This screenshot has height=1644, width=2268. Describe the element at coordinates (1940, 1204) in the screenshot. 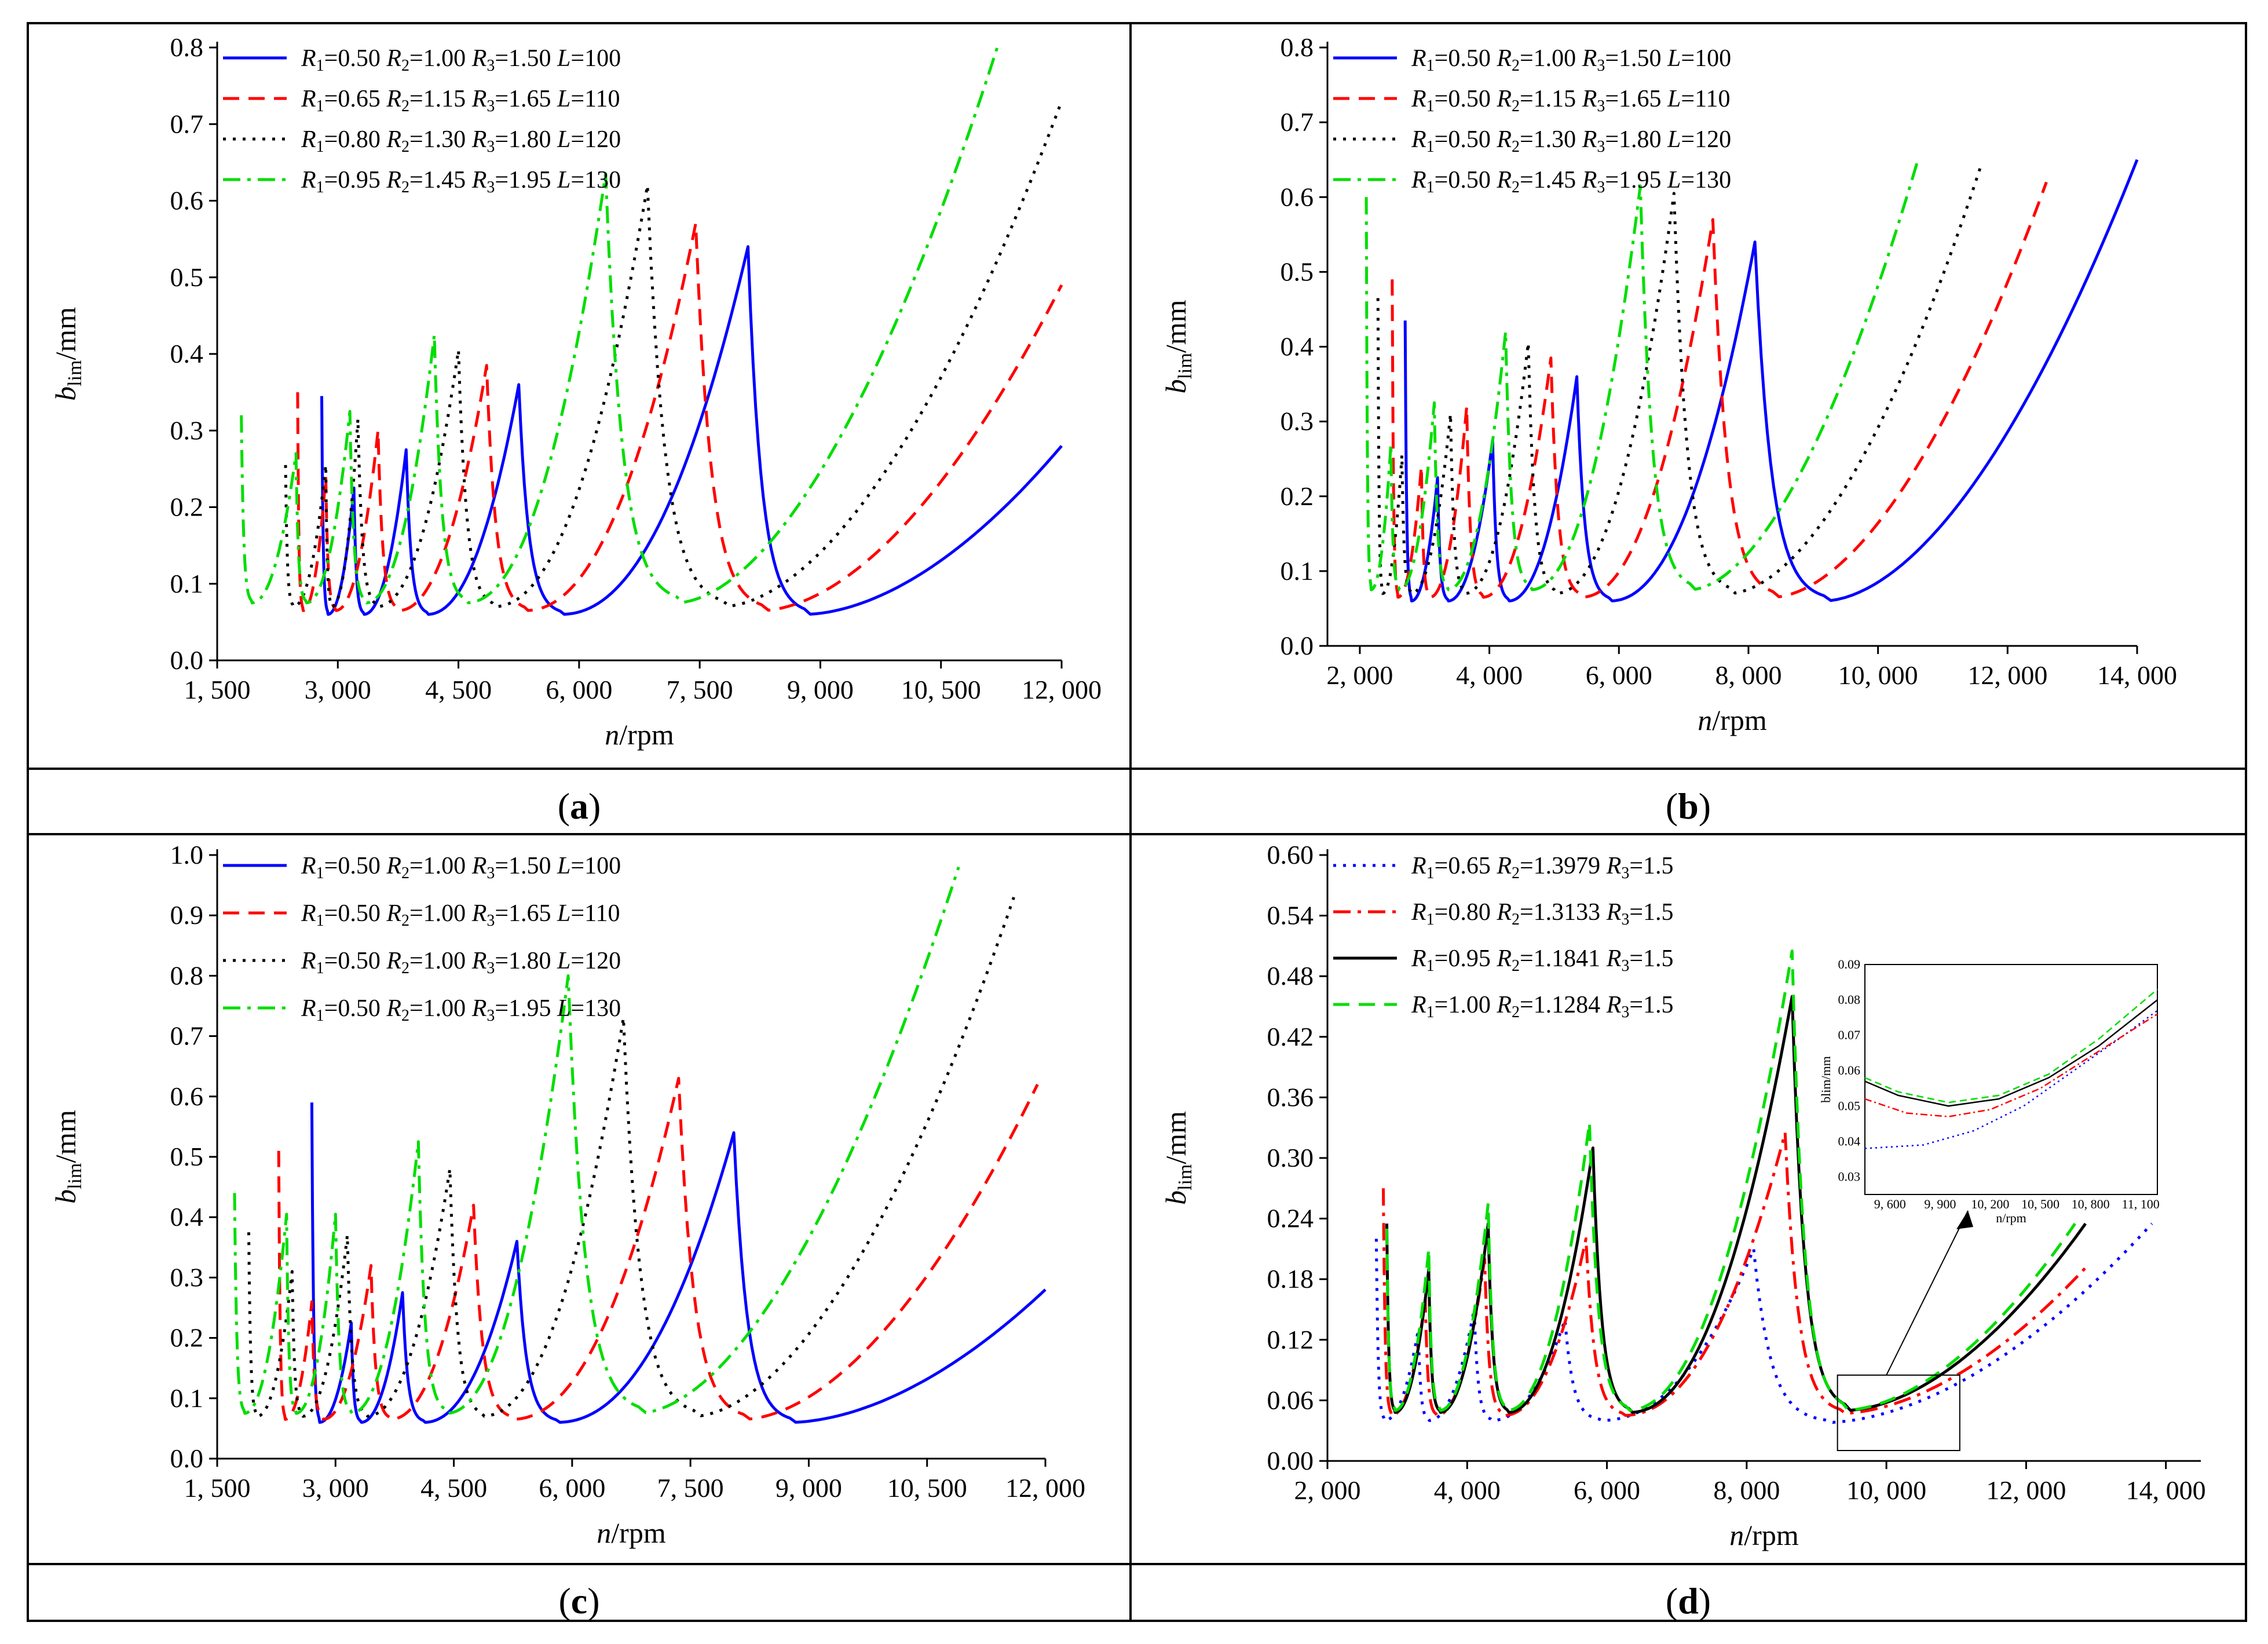

I see `inset-x-tick-label: 9, 900` at that location.